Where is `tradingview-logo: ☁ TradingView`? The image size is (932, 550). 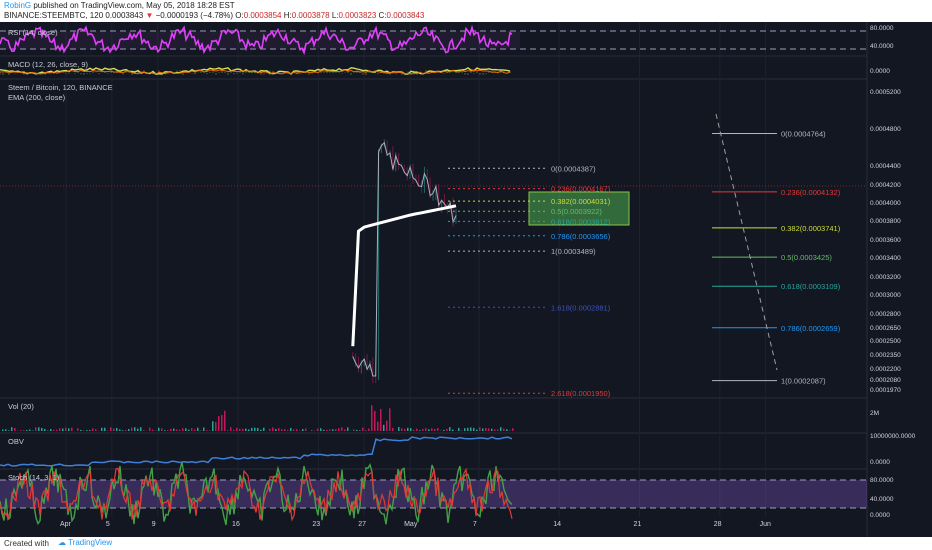
tradingview-logo: ☁ TradingView is located at coordinates (85, 542).